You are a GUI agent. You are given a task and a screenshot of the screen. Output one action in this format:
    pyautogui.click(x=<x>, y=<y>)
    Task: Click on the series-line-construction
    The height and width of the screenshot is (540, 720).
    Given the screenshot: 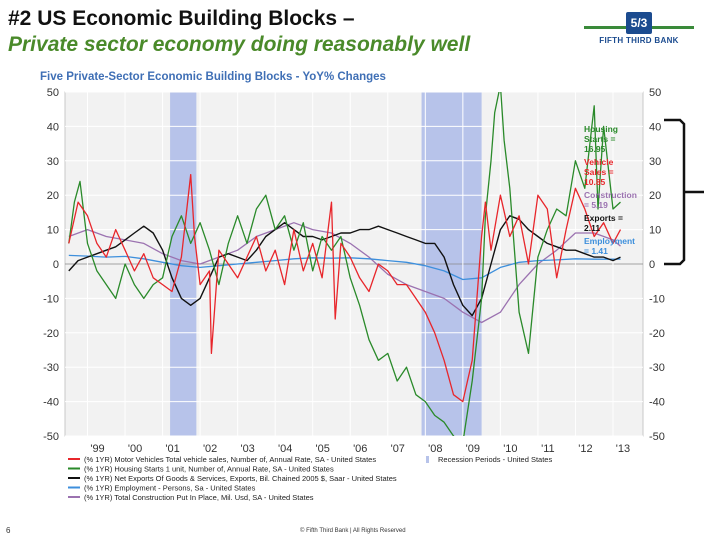 What is the action you would take?
    pyautogui.click(x=344, y=273)
    